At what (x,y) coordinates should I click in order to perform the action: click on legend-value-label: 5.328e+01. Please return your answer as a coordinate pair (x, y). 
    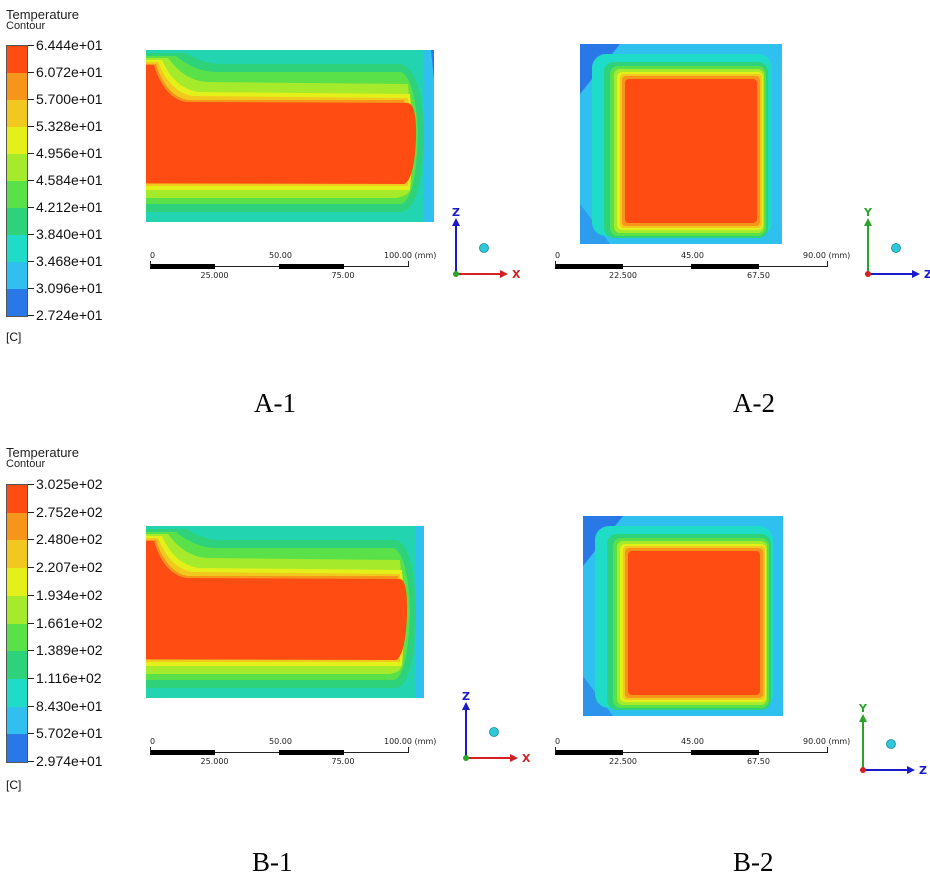
    Looking at the image, I should click on (69, 126).